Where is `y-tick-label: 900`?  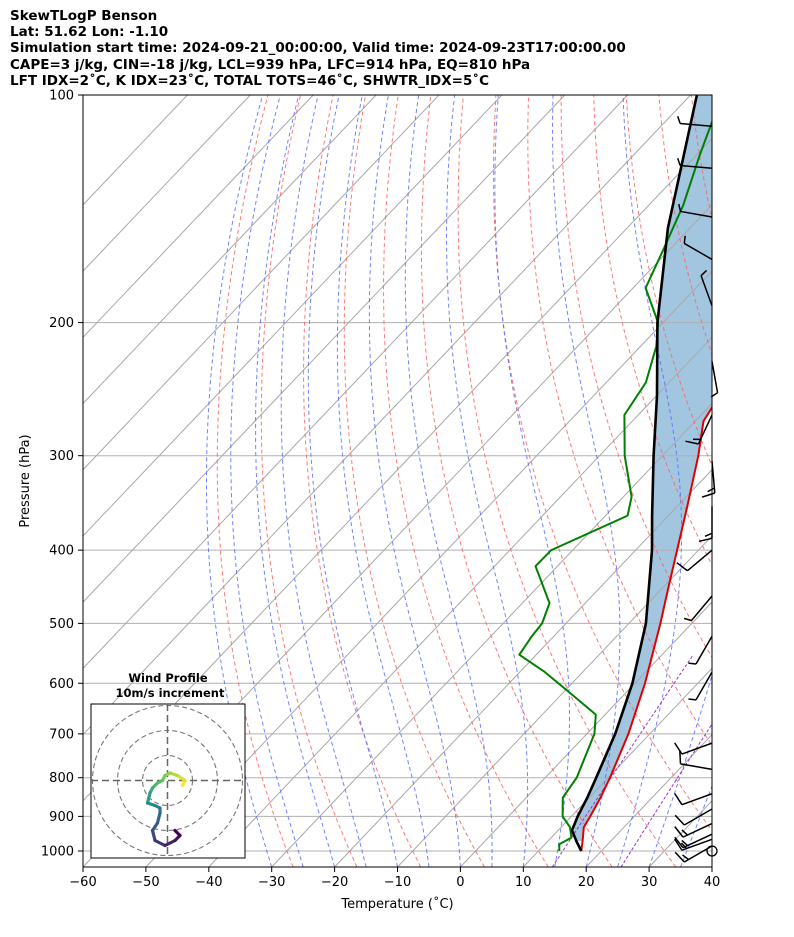
y-tick-label: 900 is located at coordinates (61, 817).